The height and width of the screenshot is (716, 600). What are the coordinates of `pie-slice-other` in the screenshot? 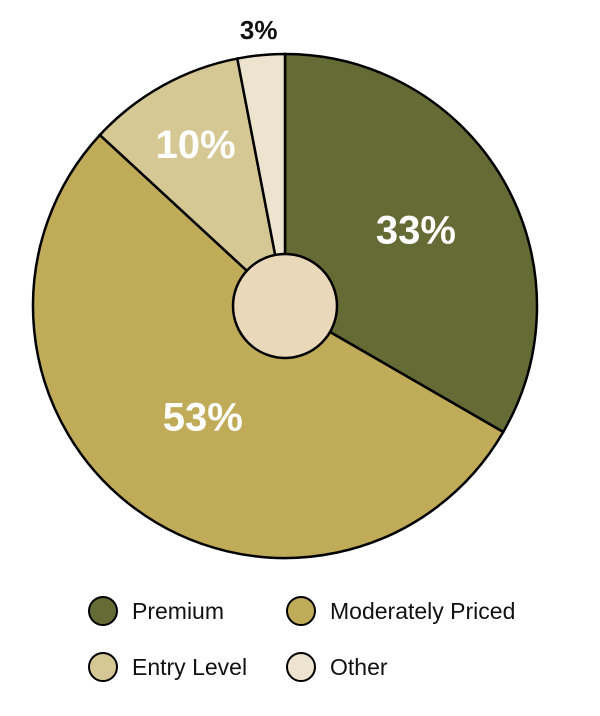 It's located at (261, 179).